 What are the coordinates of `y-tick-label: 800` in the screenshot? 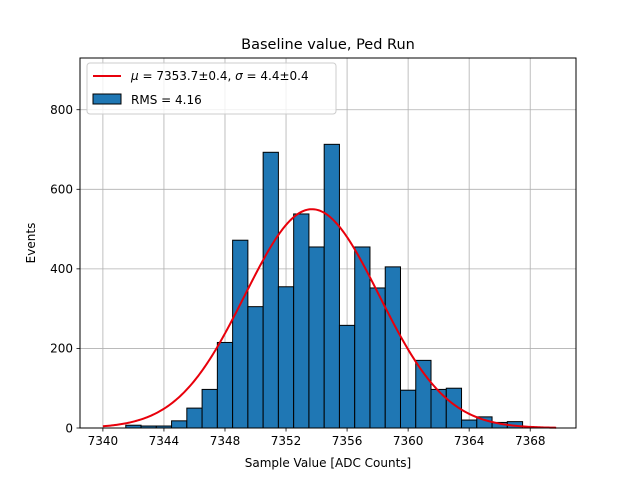 It's located at (61, 110).